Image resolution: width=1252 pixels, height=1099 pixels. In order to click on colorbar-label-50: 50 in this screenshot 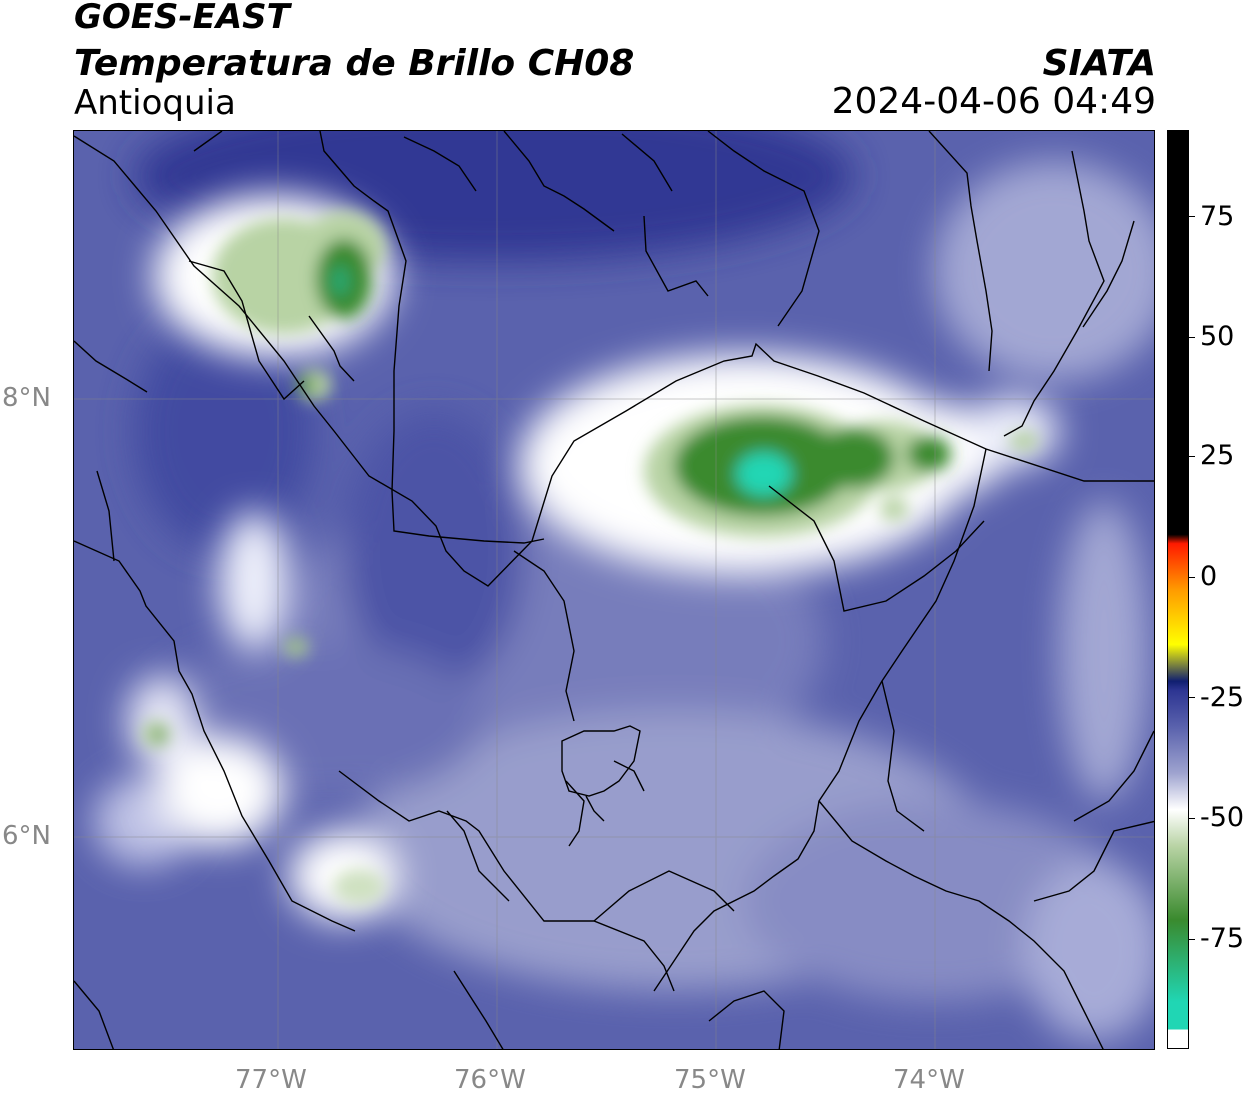, I will do `click(1217, 336)`.